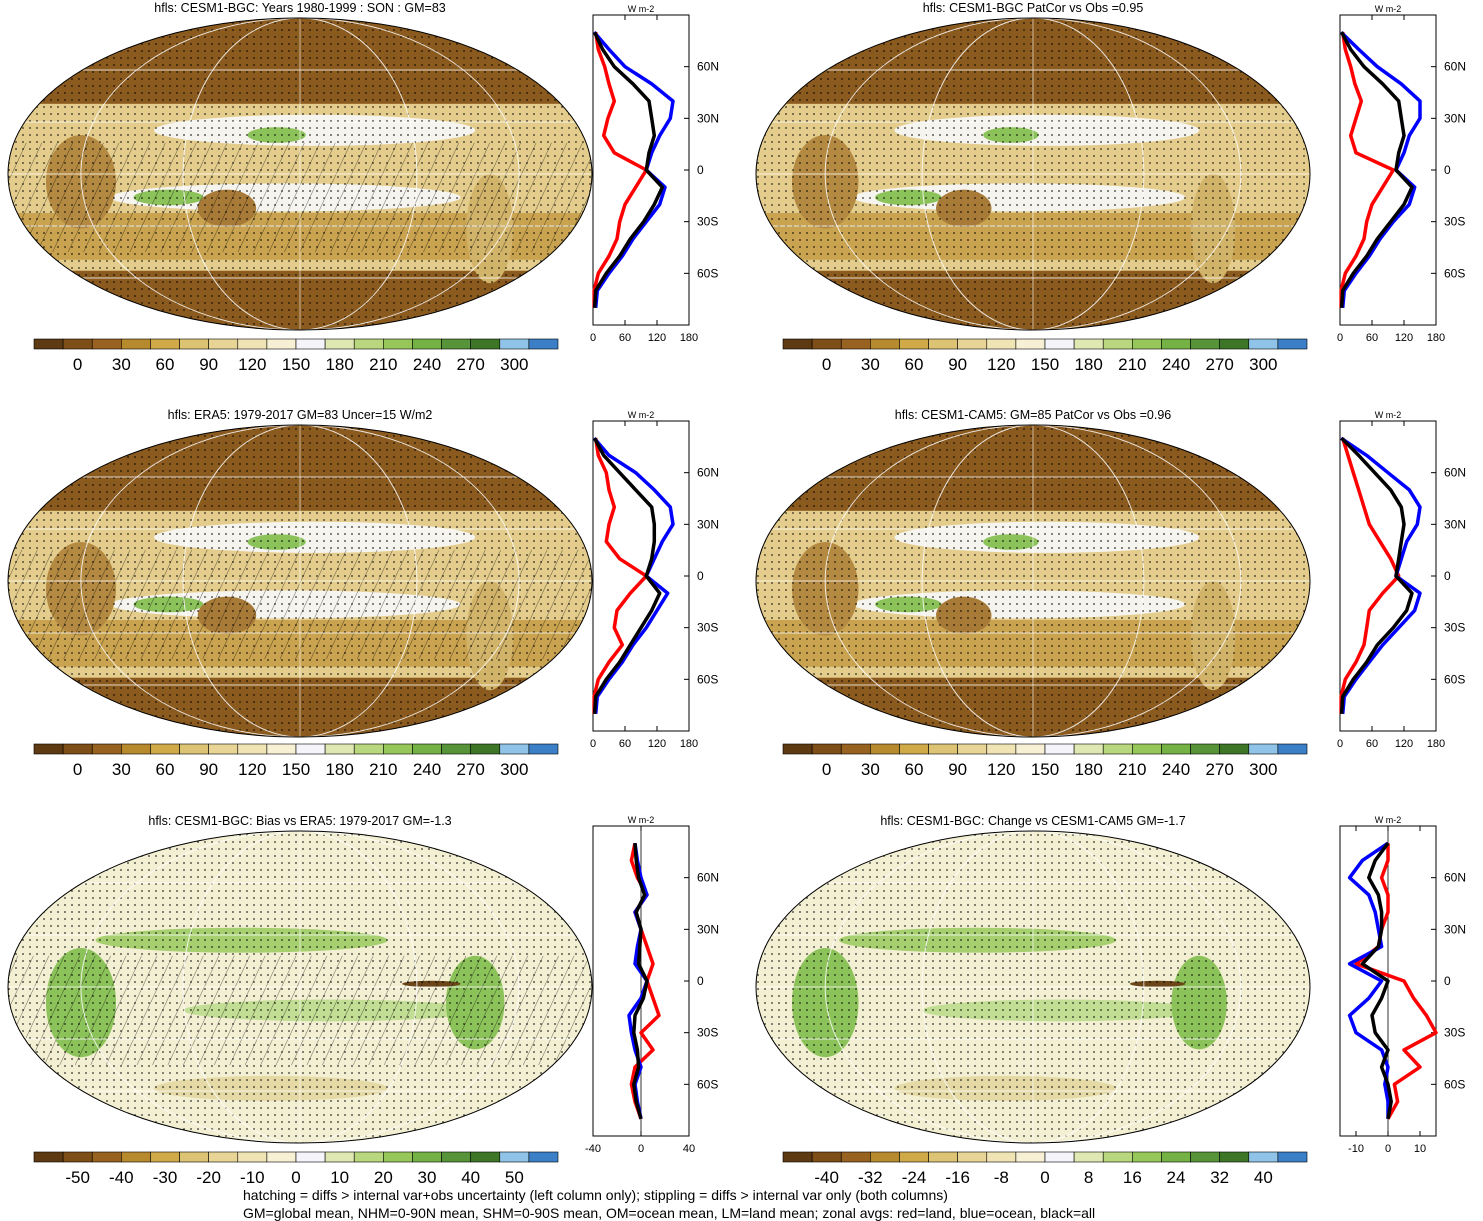  I want to click on colorbar: -40 -32 -24 -16 -8 0 8 16 24 32 40, so click(1045, 1169).